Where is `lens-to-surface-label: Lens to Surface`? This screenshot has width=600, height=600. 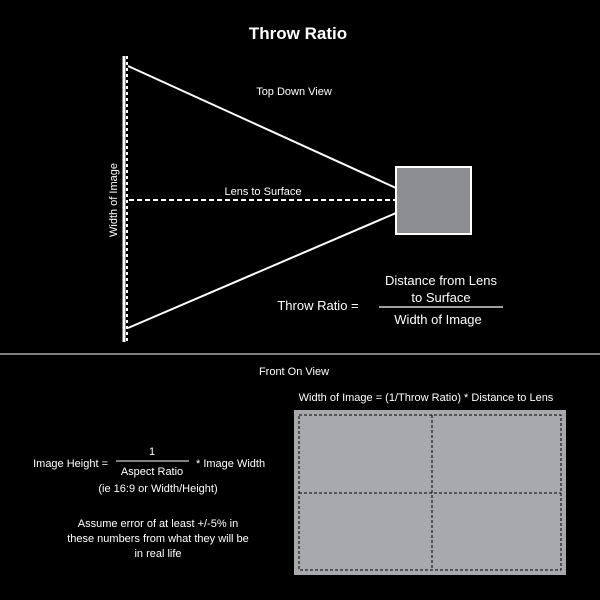
lens-to-surface-label: Lens to Surface is located at coordinates (262, 192).